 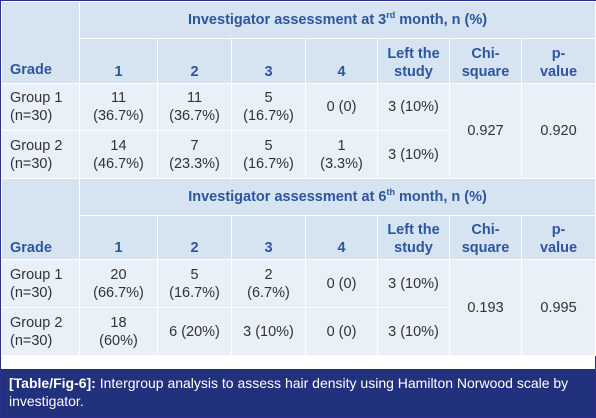 What do you see at coordinates (287, 197) in the screenshot?
I see `section2-title-prefix: Investigator assessment at 6` at bounding box center [287, 197].